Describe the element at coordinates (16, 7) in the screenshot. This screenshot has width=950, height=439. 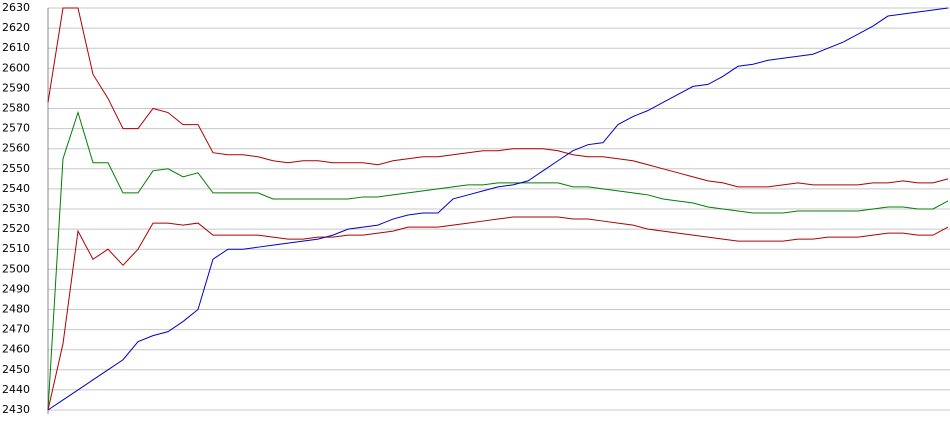
I see `y-tick-label: 2630` at that location.